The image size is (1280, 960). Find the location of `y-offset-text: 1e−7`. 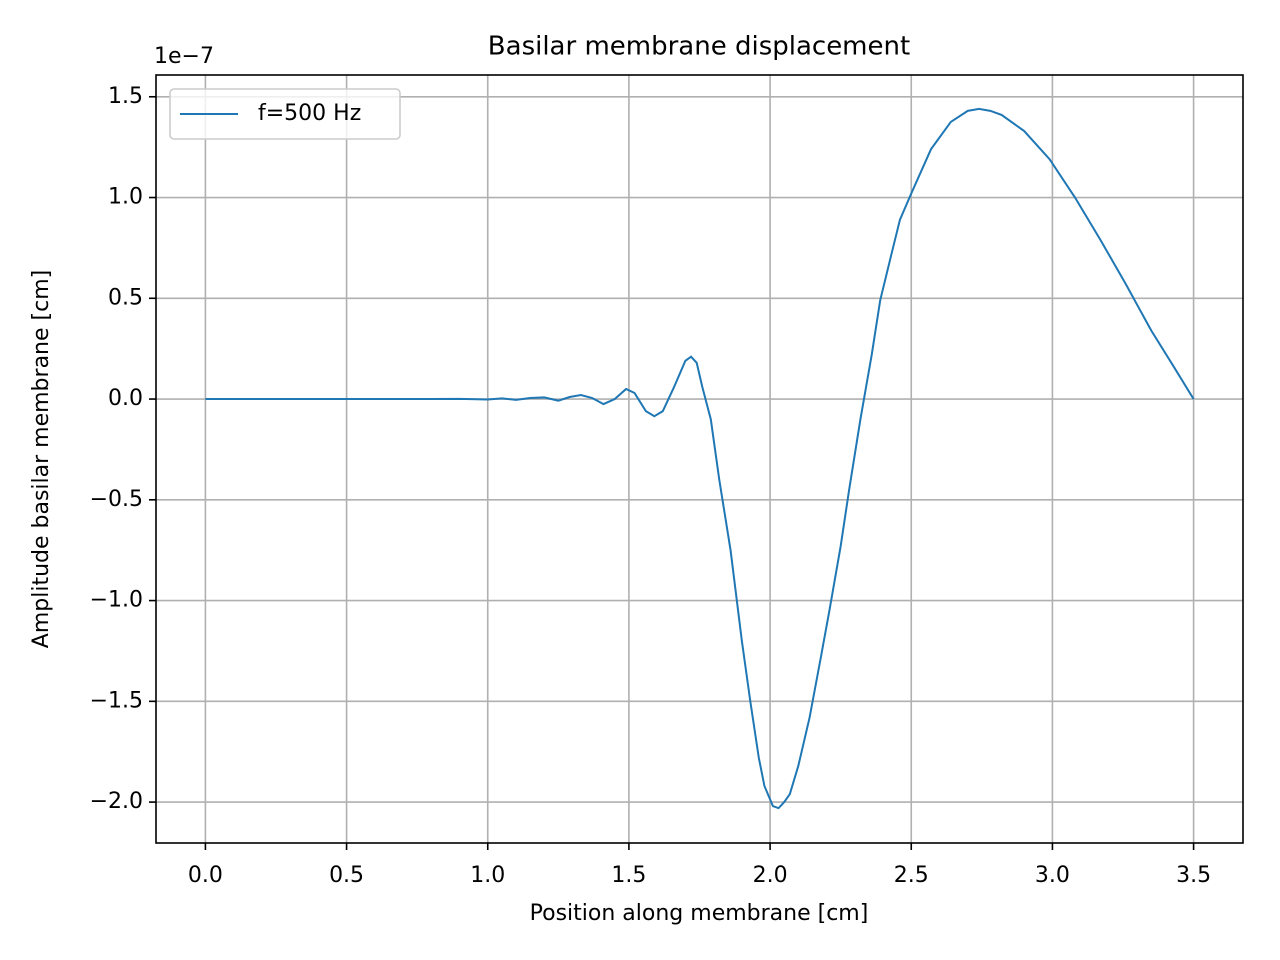

y-offset-text: 1e−7 is located at coordinates (184, 56).